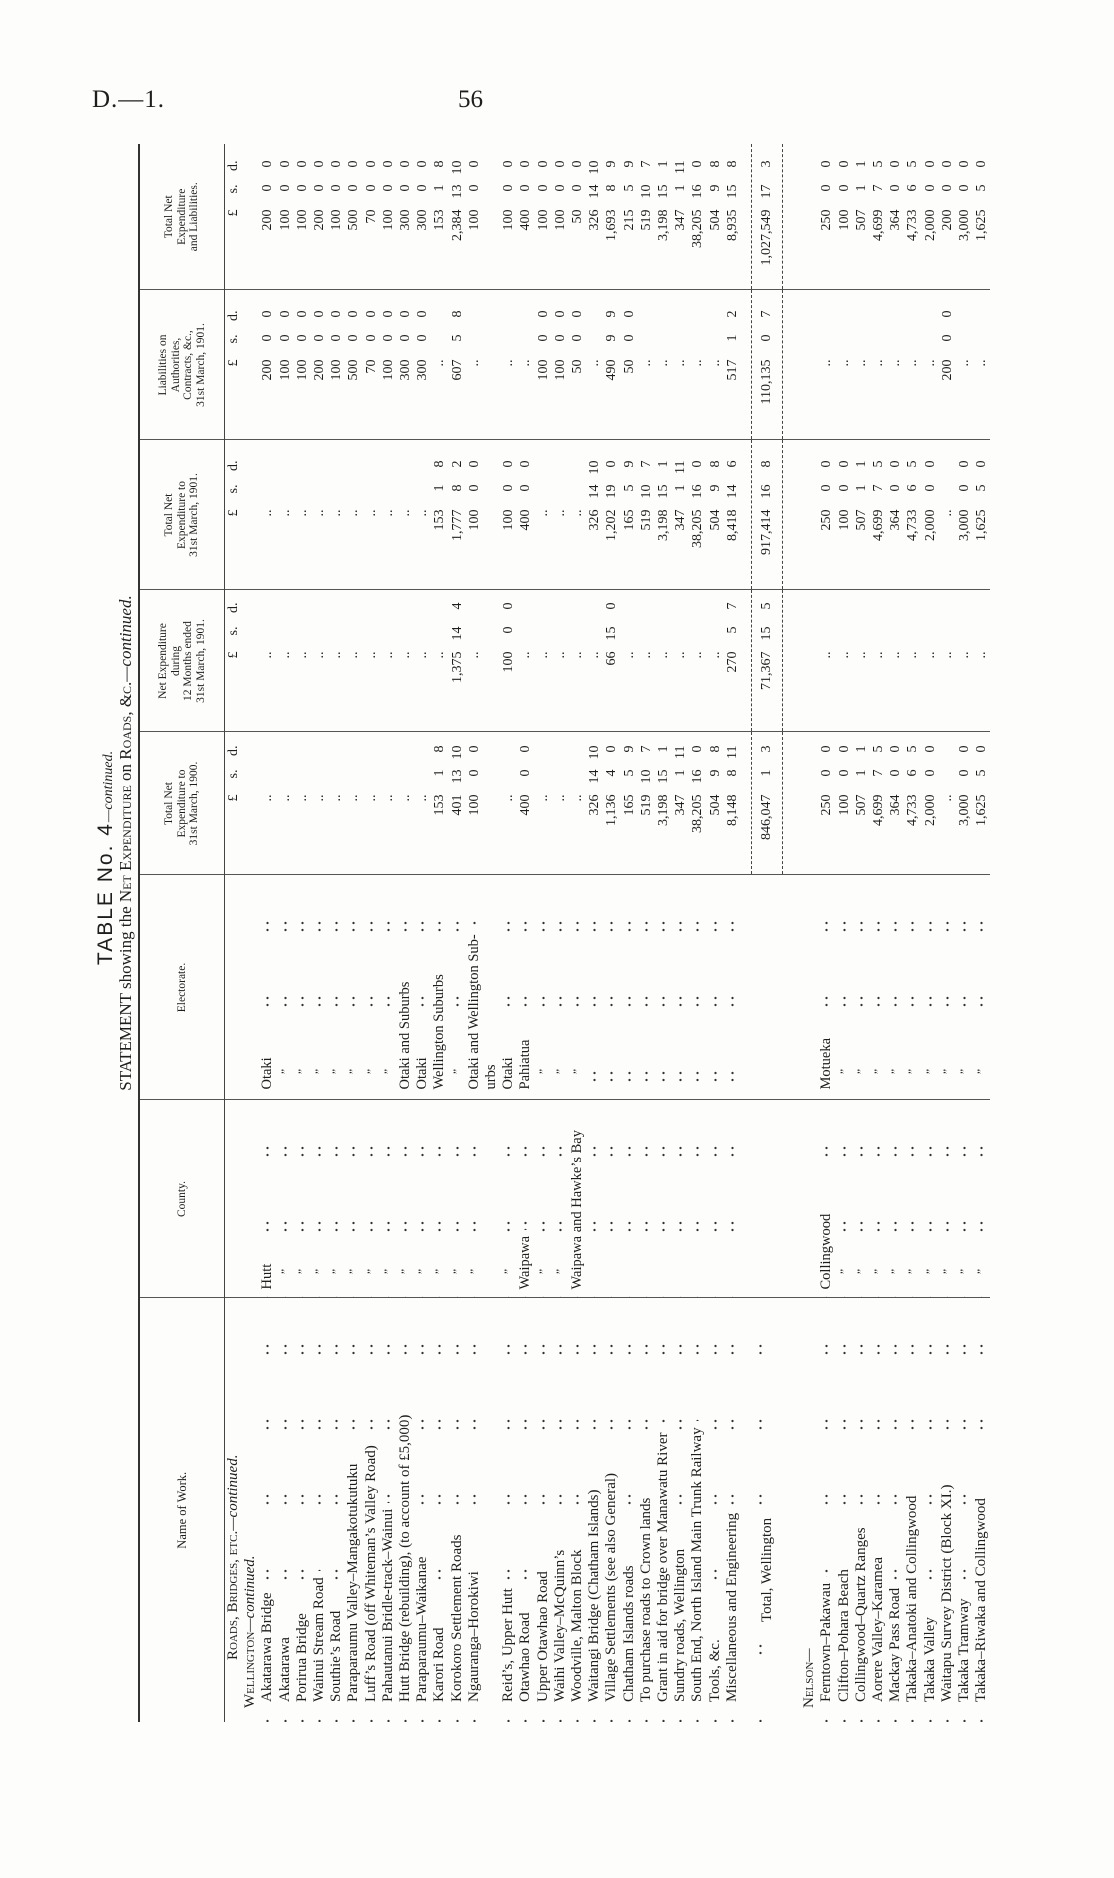 Image resolution: width=1114 pixels, height=1878 pixels. What do you see at coordinates (285, 1510) in the screenshot?
I see `work-name: Akatarawa` at bounding box center [285, 1510].